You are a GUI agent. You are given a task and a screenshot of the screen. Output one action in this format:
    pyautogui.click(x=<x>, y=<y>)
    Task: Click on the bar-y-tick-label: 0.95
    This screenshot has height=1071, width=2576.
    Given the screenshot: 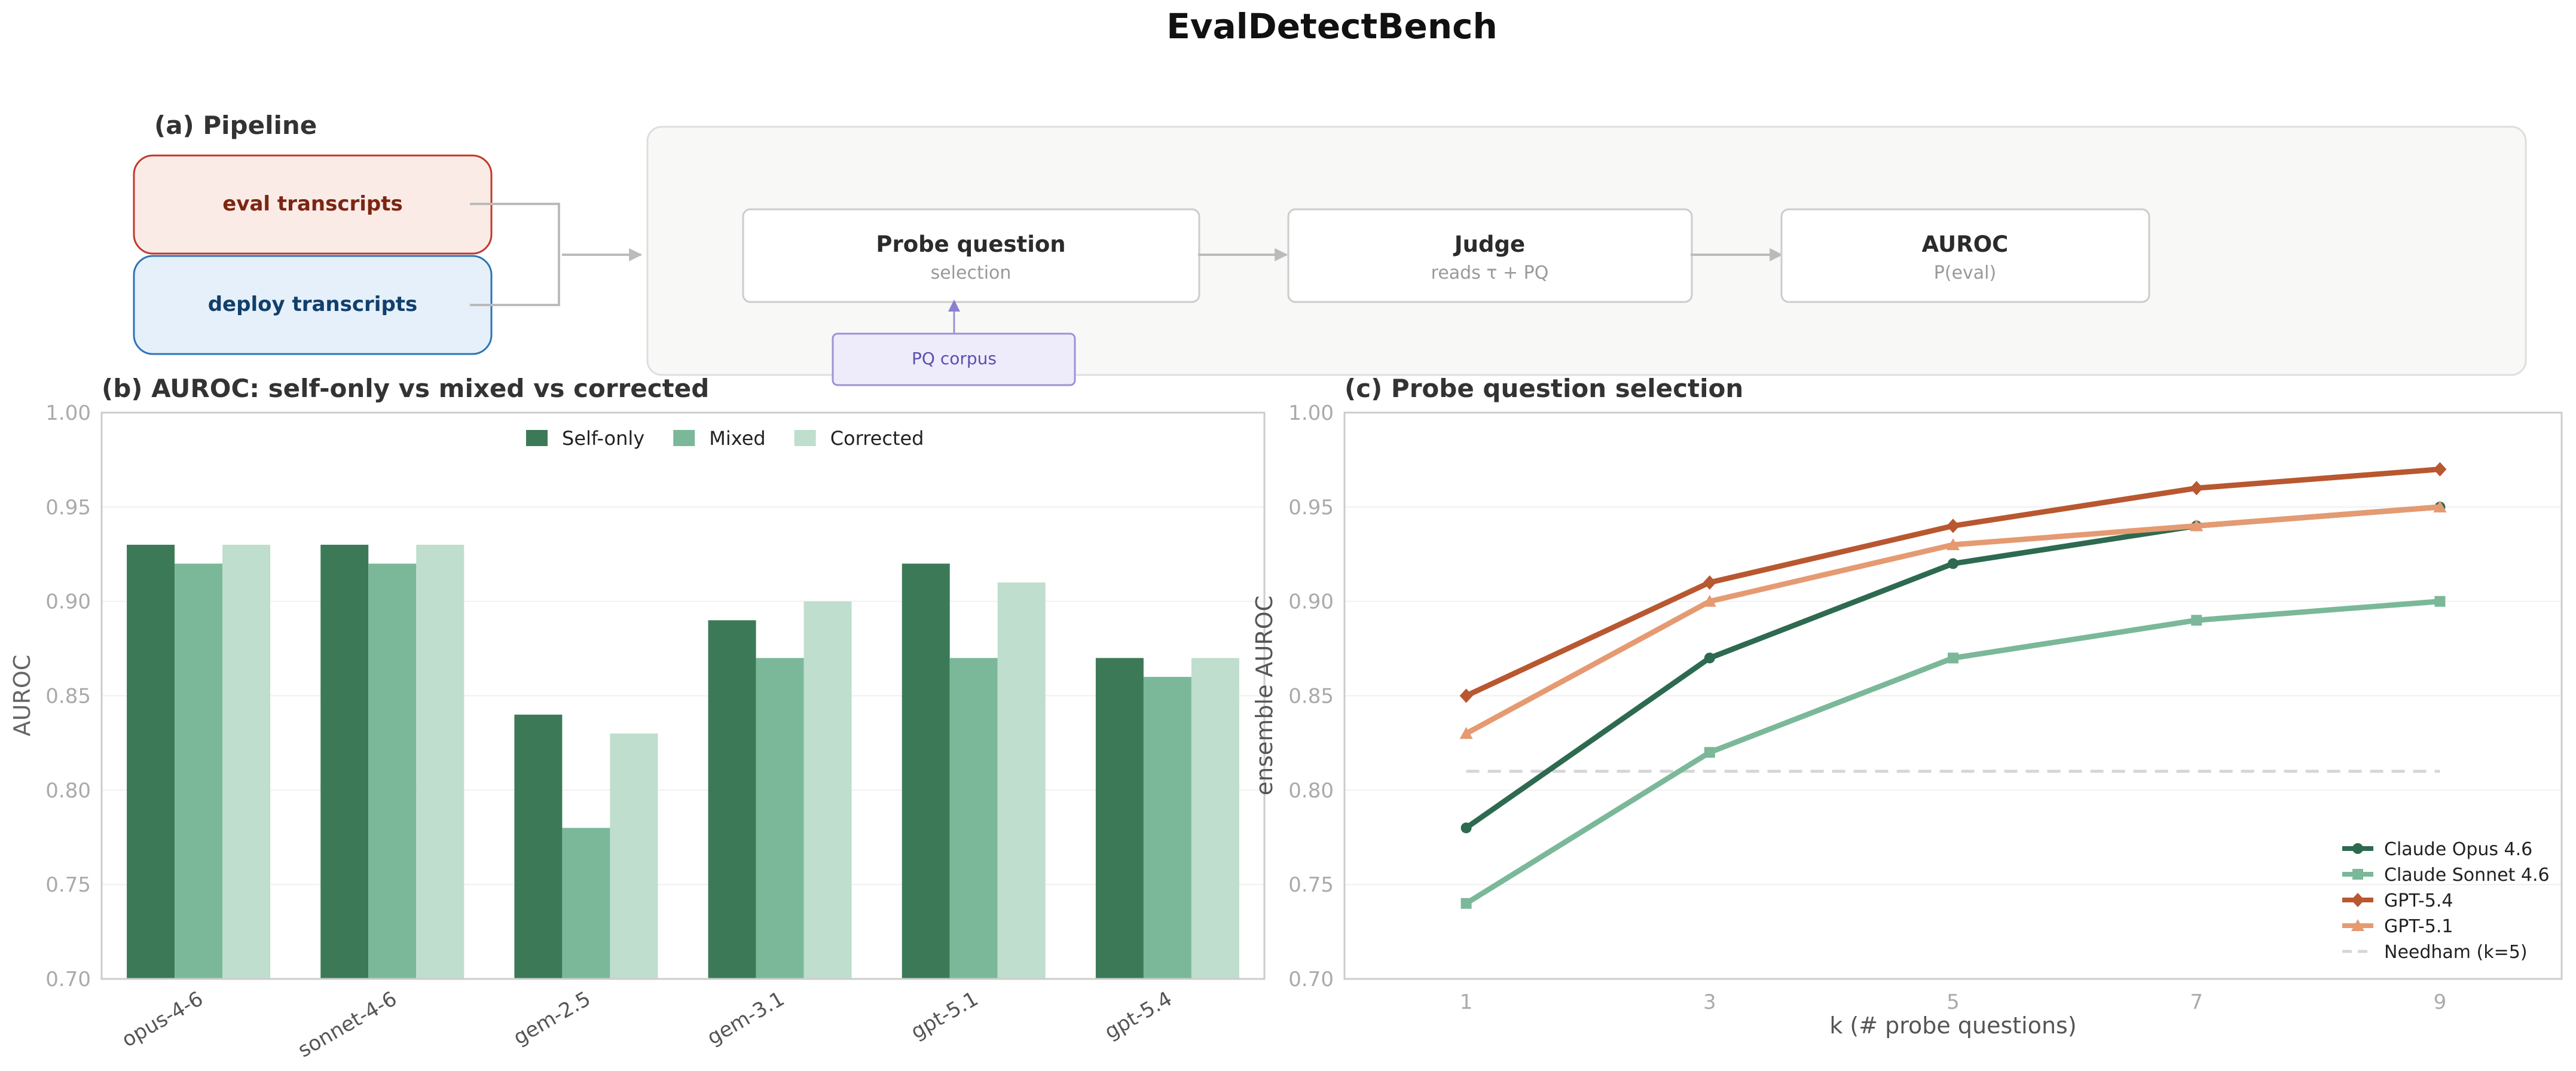 What is the action you would take?
    pyautogui.click(x=68, y=508)
    